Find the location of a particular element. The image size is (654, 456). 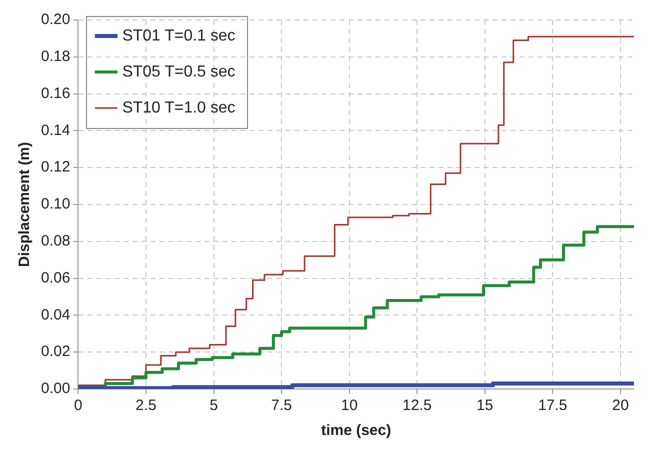

y-tick-label: 0.04 is located at coordinates (55, 315).